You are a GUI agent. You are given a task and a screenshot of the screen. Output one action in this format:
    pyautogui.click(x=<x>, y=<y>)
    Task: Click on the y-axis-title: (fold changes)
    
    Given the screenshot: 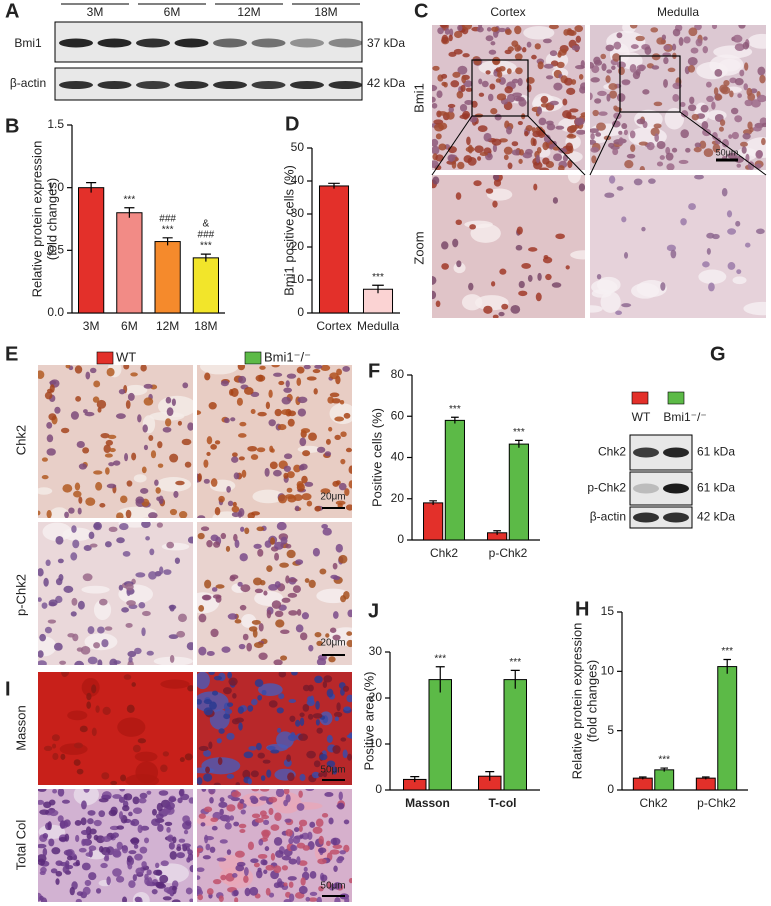 What is the action you would take?
    pyautogui.click(x=591, y=701)
    